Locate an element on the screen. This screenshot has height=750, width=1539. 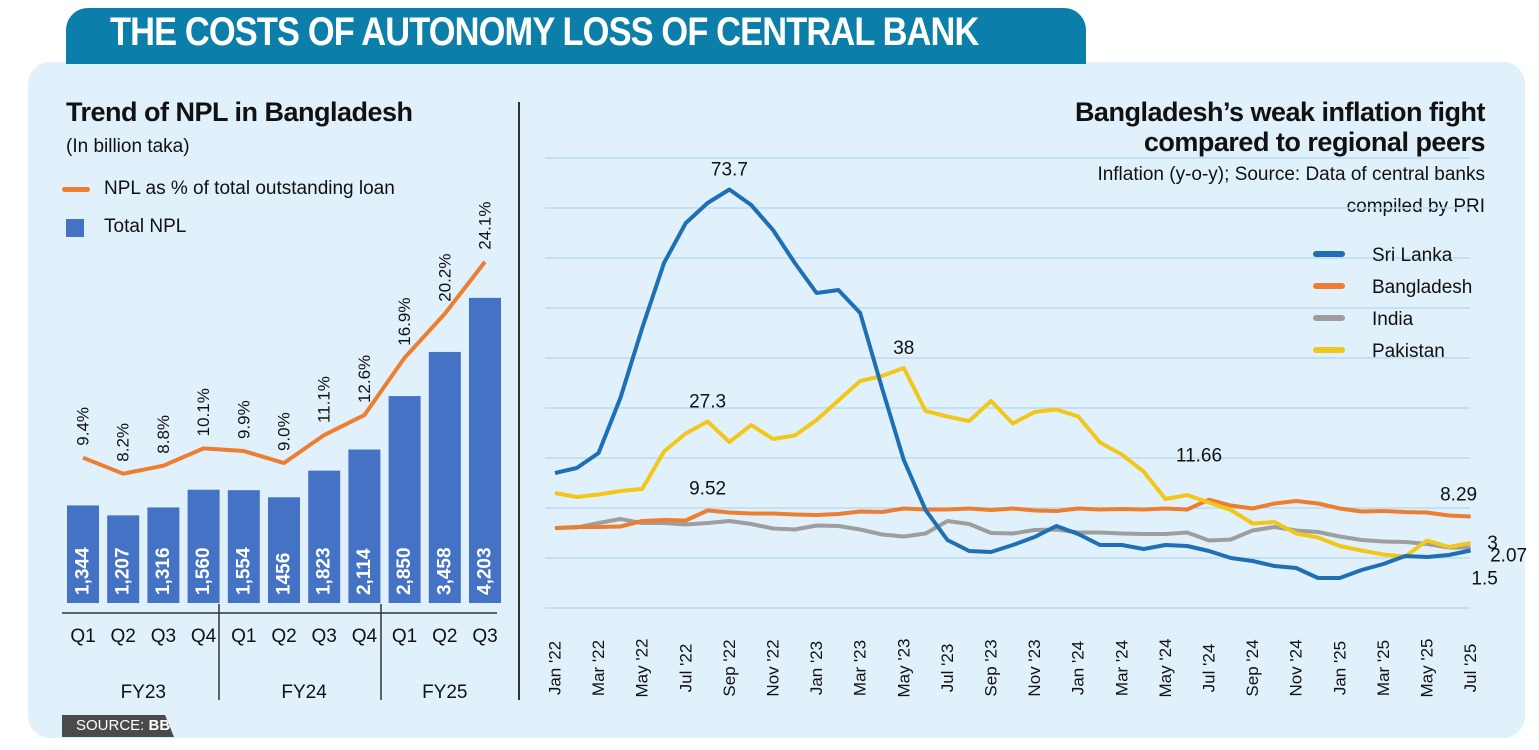
x-tick-label: Jan '23 is located at coordinates (816, 668).